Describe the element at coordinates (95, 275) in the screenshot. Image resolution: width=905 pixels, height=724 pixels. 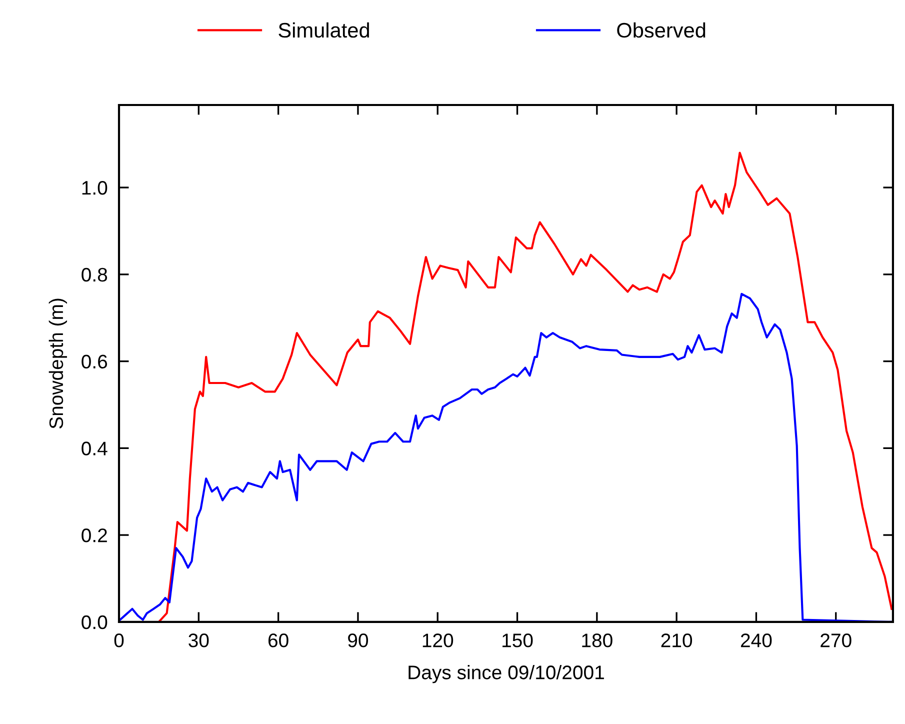
I see `y-tick-label: 0.8` at that location.